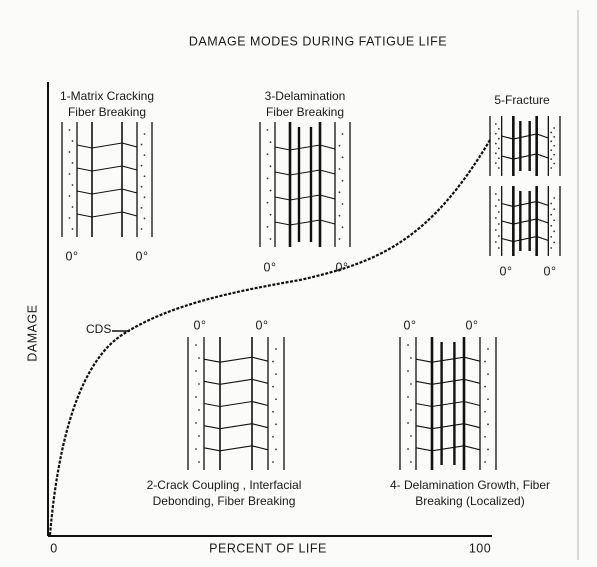 This screenshot has height=567, width=597. I want to click on y-axis-label: DAMAGE, so click(32, 332).